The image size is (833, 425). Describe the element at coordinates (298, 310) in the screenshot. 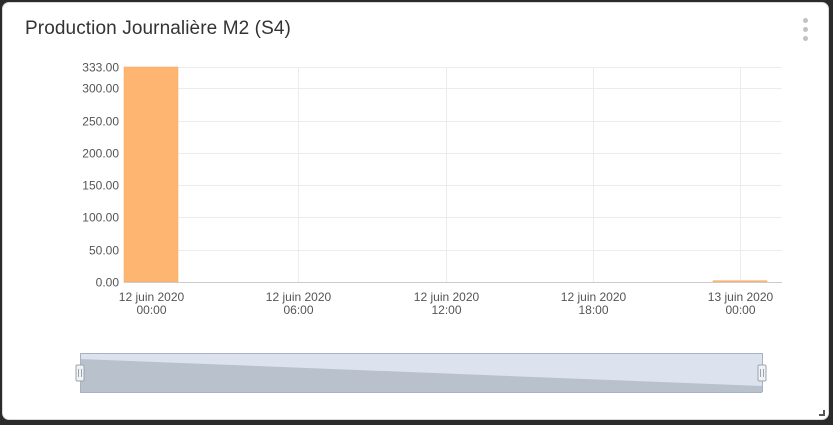

I see `x-tick-time-label: 06:00` at that location.